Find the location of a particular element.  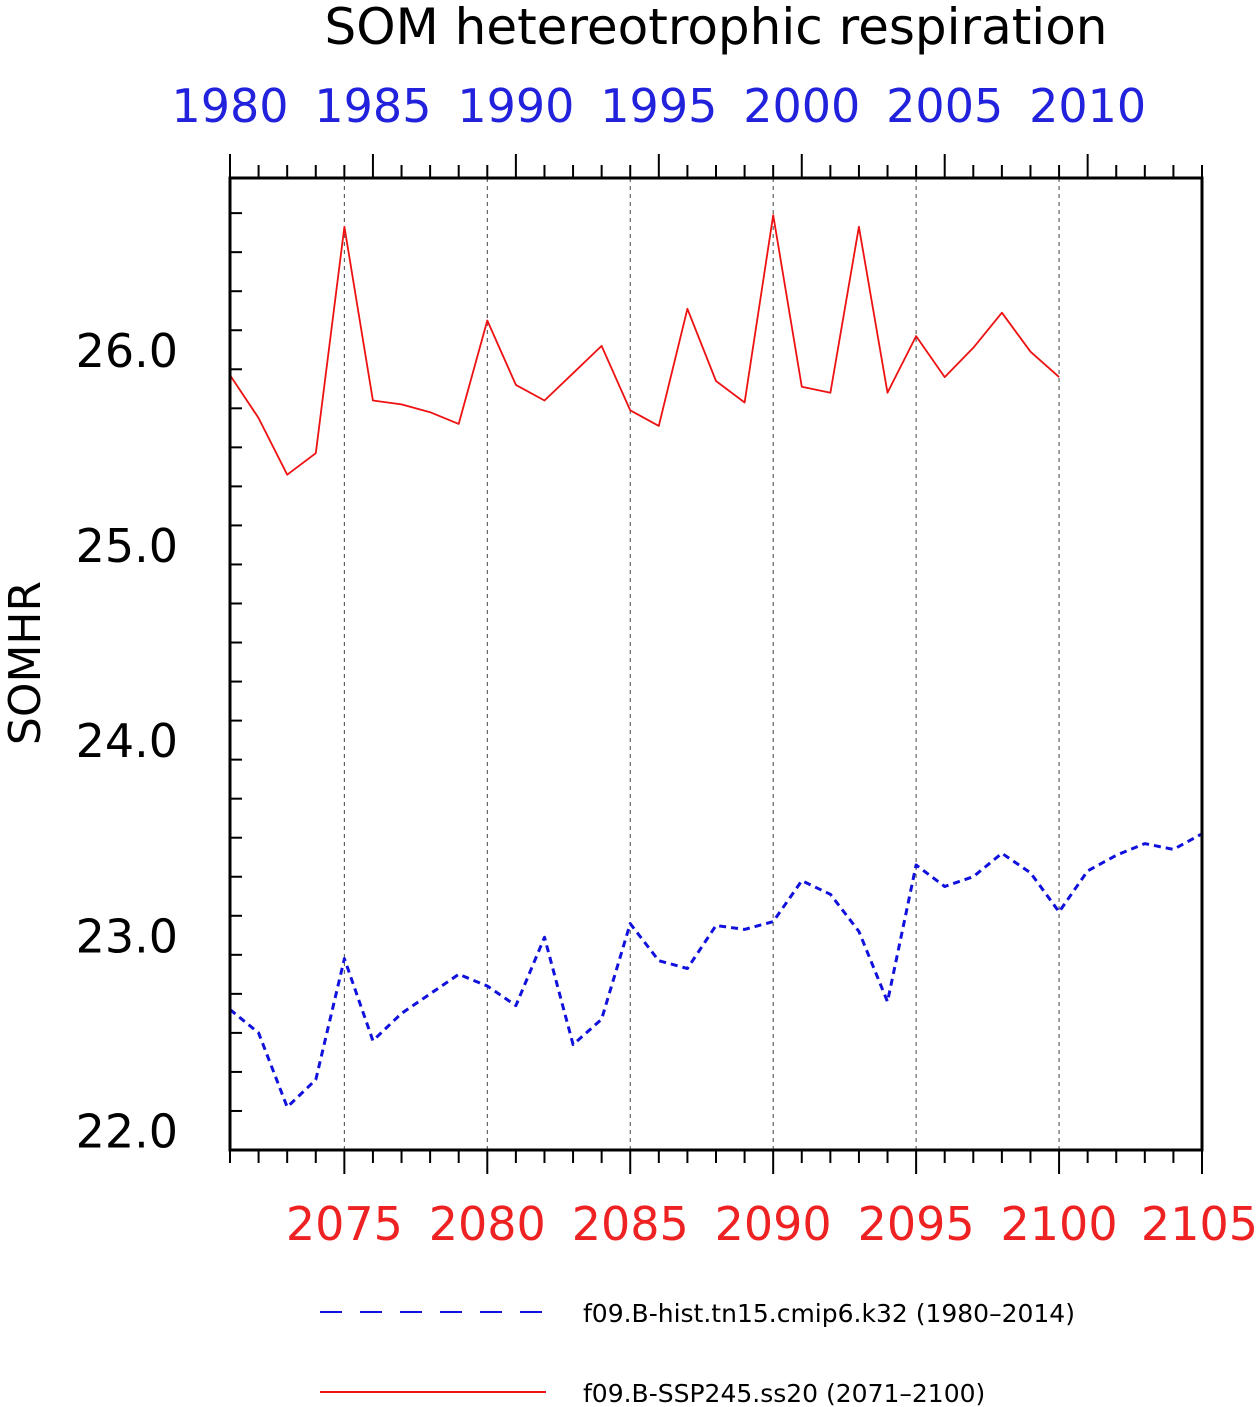

bottom-tick-label: 2085 is located at coordinates (630, 1224).